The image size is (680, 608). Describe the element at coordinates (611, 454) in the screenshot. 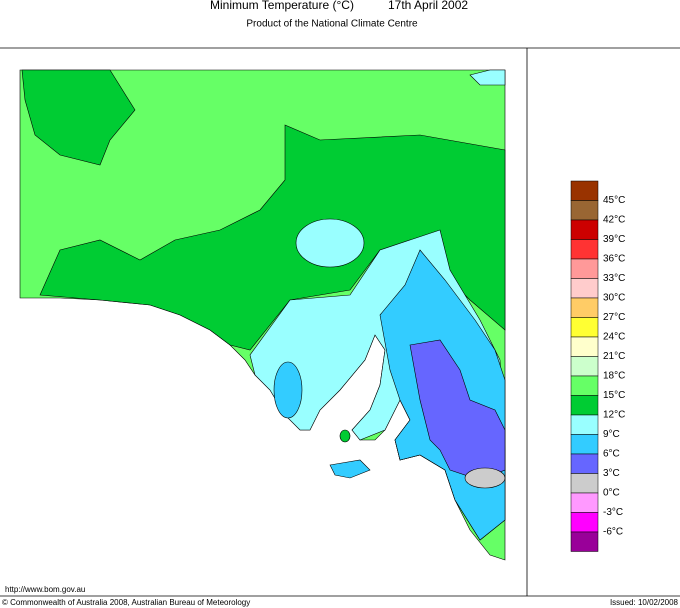

I see `legend-label: 6°C` at that location.